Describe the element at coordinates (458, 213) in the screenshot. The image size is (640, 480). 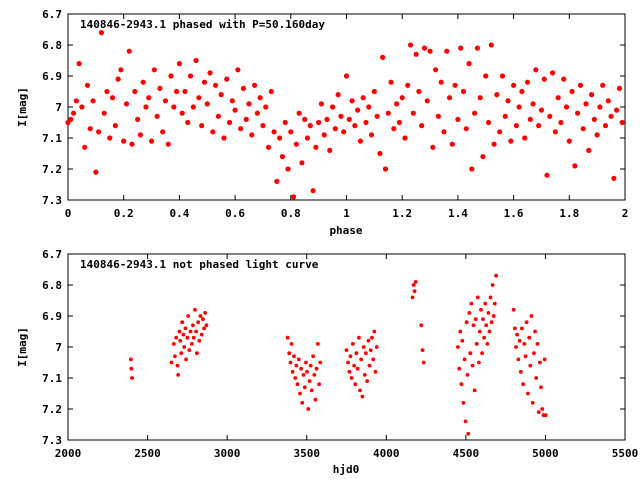
I see `phased-x-tick-label: 1.4` at that location.